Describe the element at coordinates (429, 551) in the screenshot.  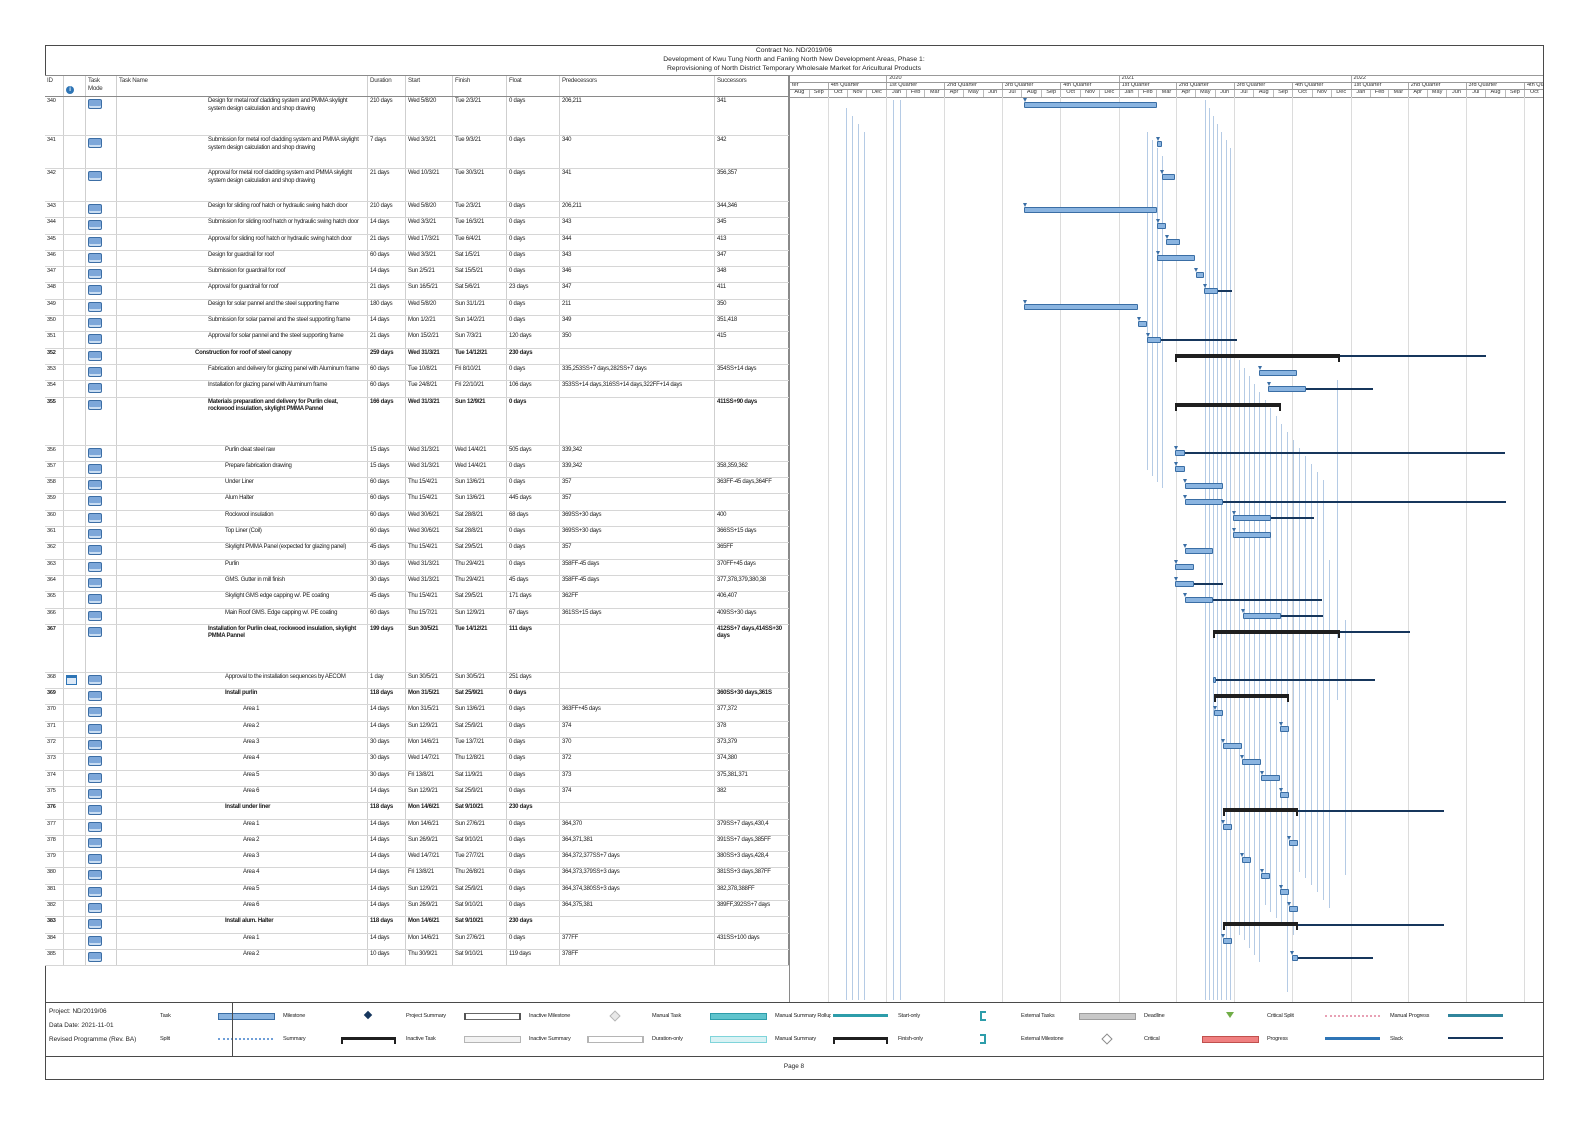
I see `task-start-cell: Thu 15/4/21` at that location.